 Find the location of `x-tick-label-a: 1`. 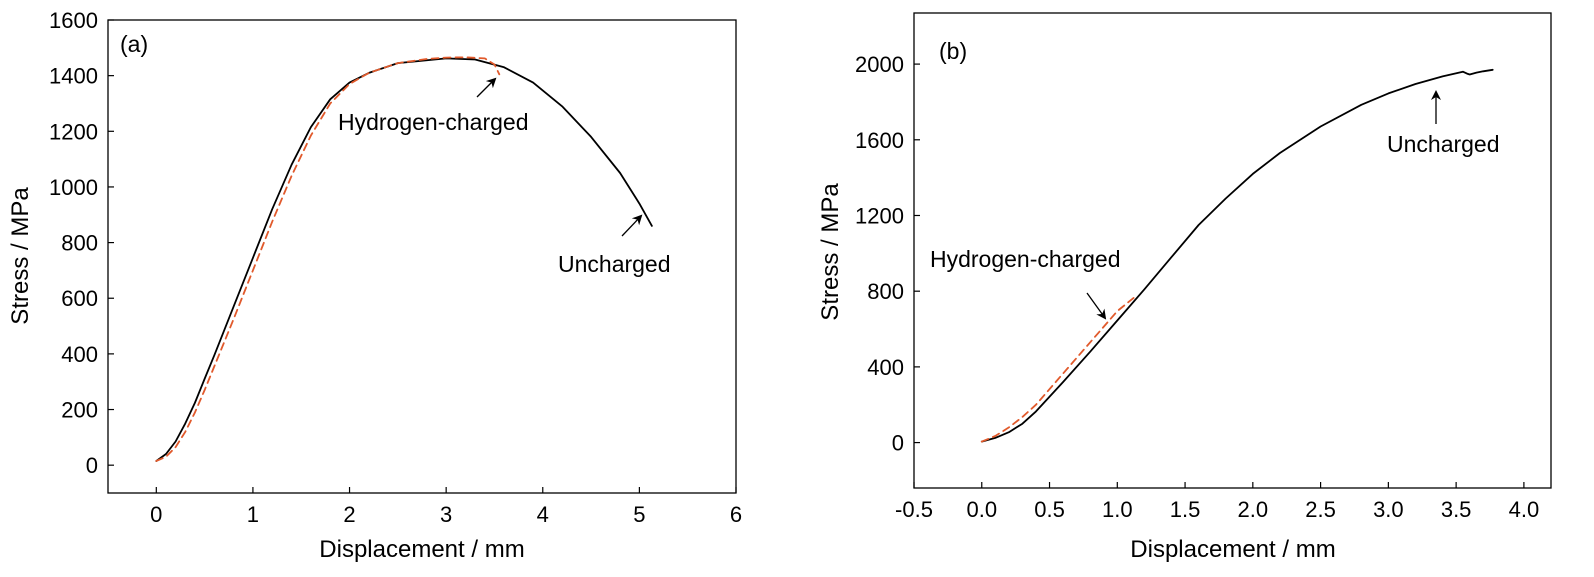

x-tick-label-a: 1 is located at coordinates (253, 514).